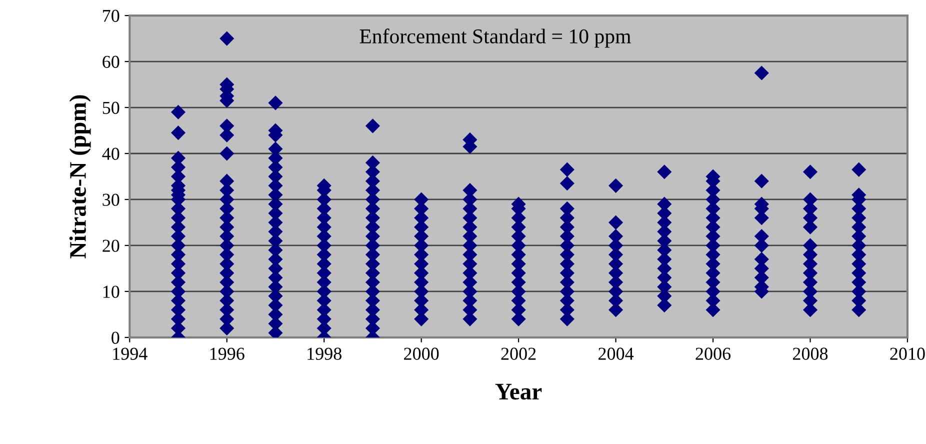 This screenshot has width=926, height=444. Describe the element at coordinates (111, 154) in the screenshot. I see `y-tick-label: 40` at that location.